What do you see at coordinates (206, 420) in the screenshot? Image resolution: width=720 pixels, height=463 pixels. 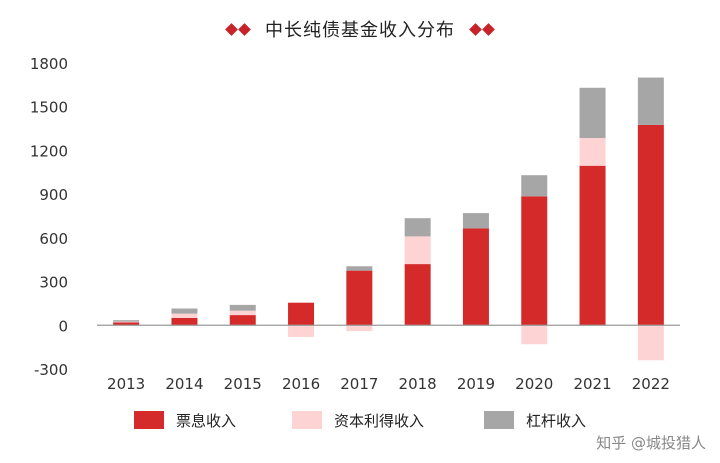 I see `legend-label-coupon: 票息收入` at bounding box center [206, 420].